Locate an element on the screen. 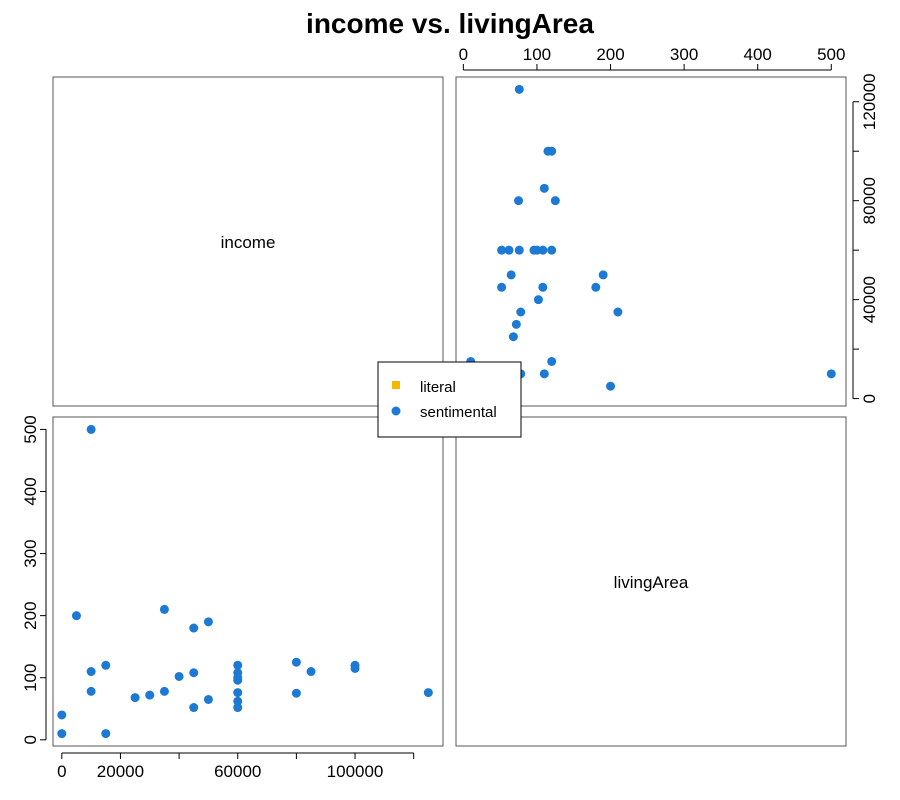  y-tick-label-income-right: 40000 is located at coordinates (869, 299).